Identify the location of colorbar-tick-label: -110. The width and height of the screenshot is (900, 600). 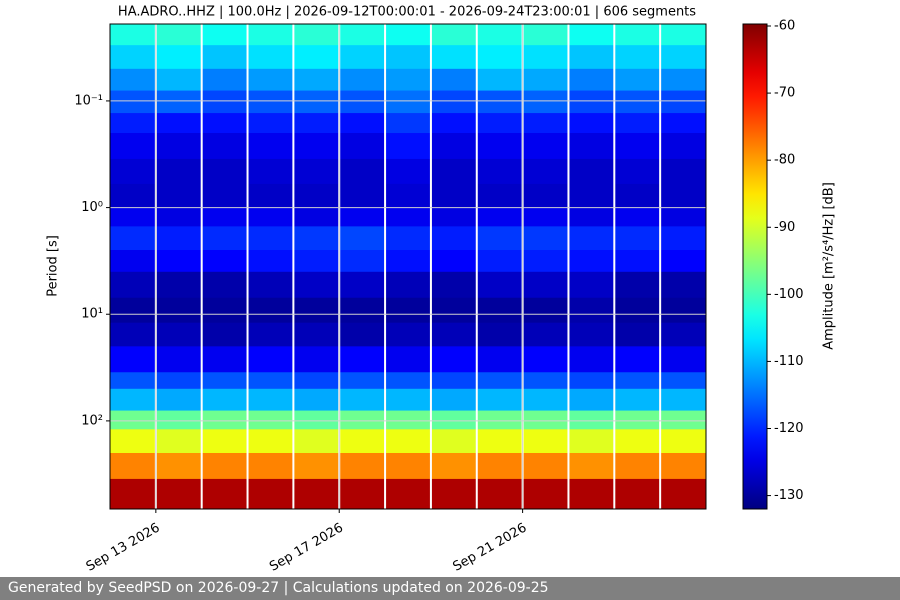
(789, 361).